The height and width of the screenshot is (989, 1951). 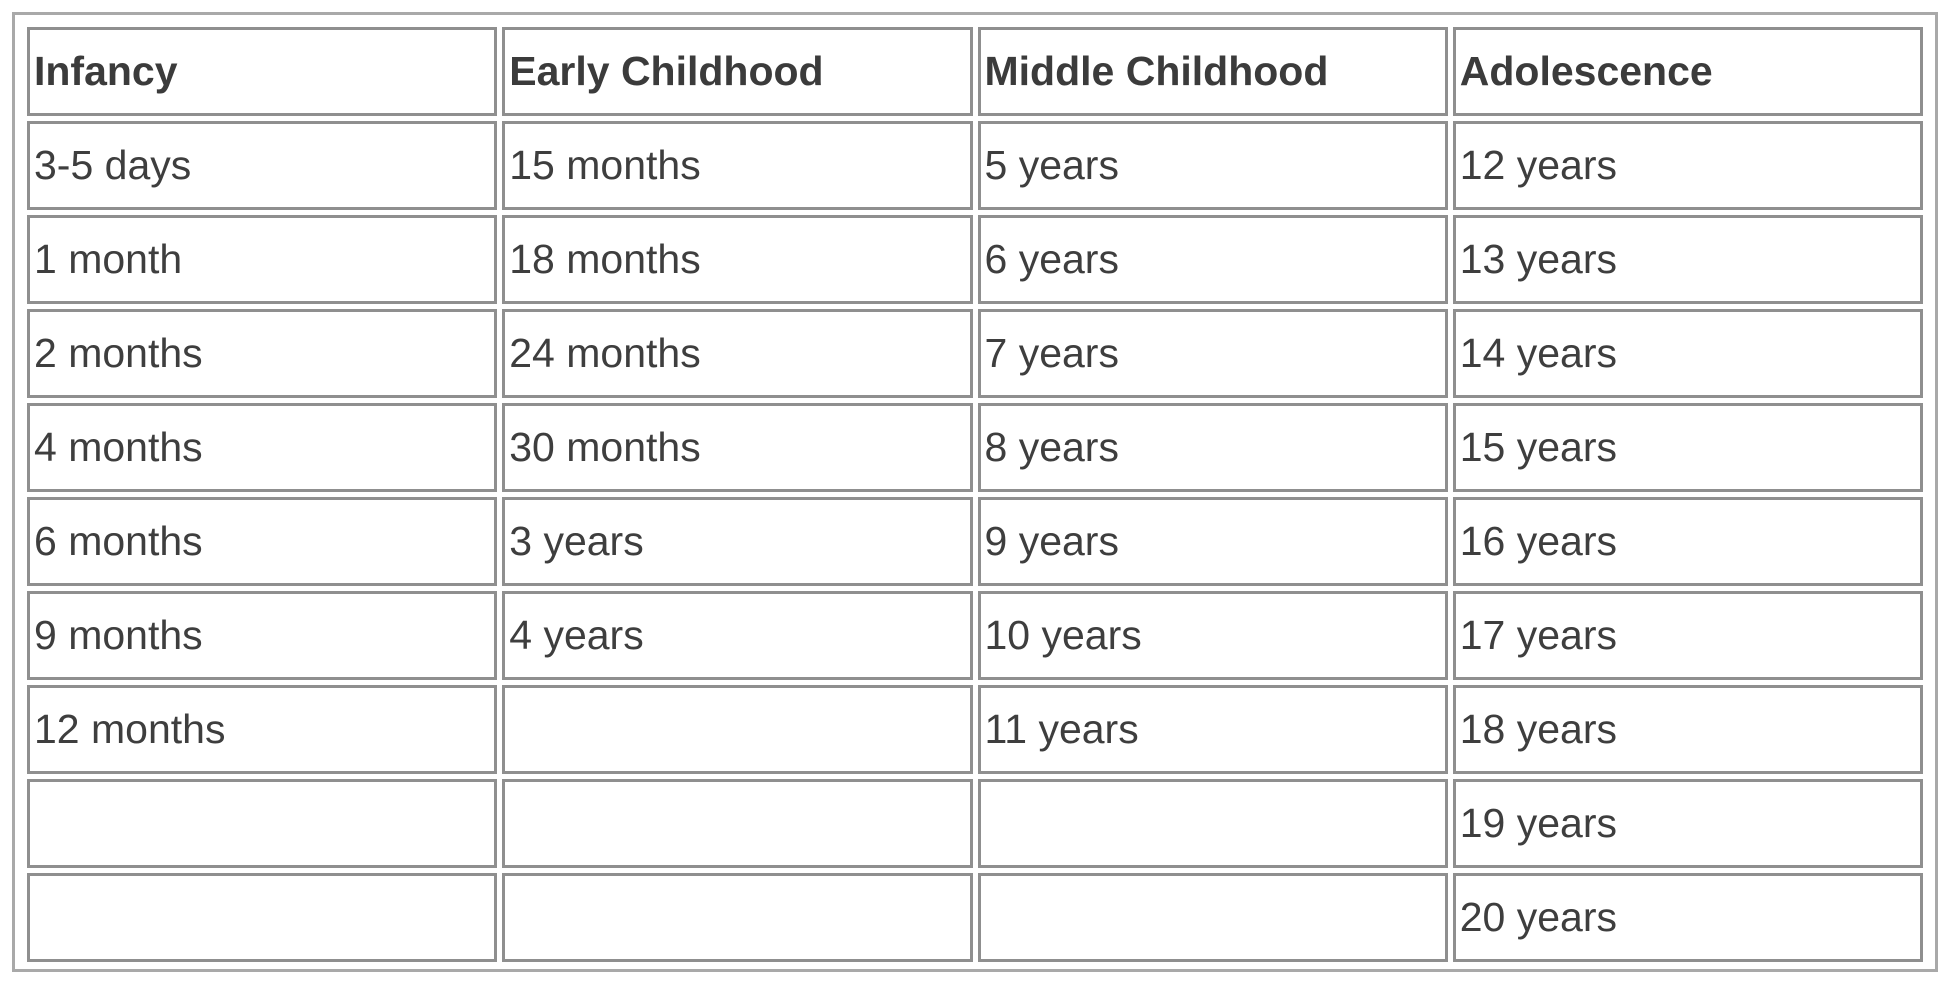 I want to click on table-row: 1 month 18 months 6 years 13 years, so click(x=975, y=259).